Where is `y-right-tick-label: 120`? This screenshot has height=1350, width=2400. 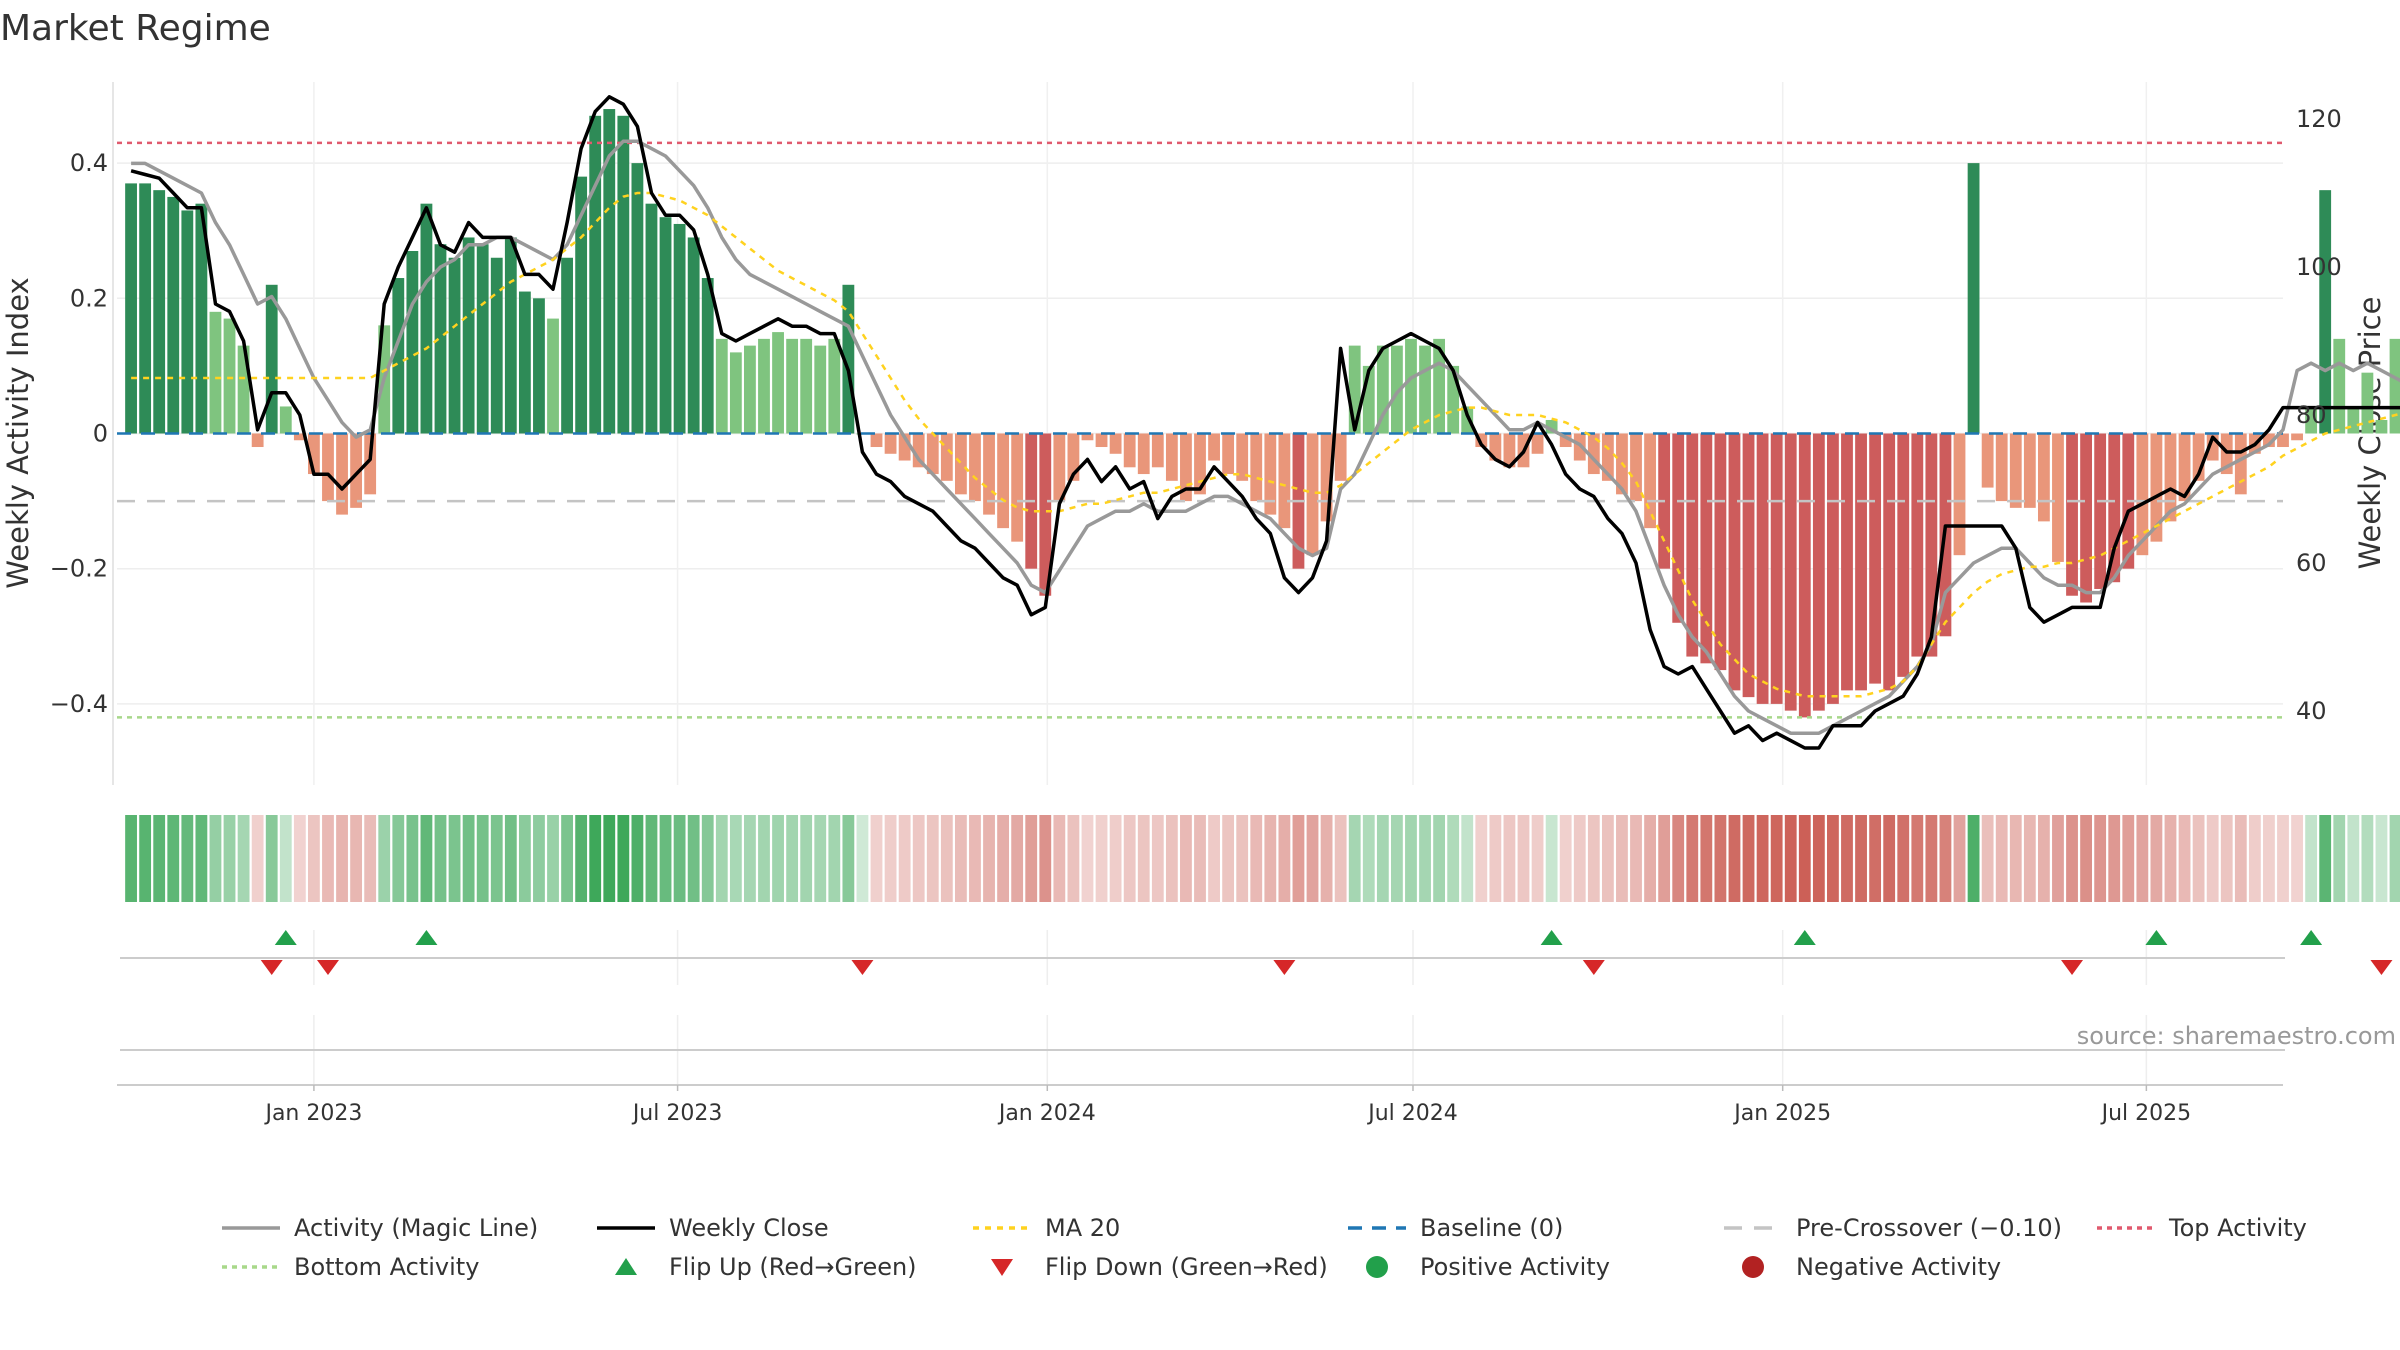
y-right-tick-label: 120 is located at coordinates (2319, 119).